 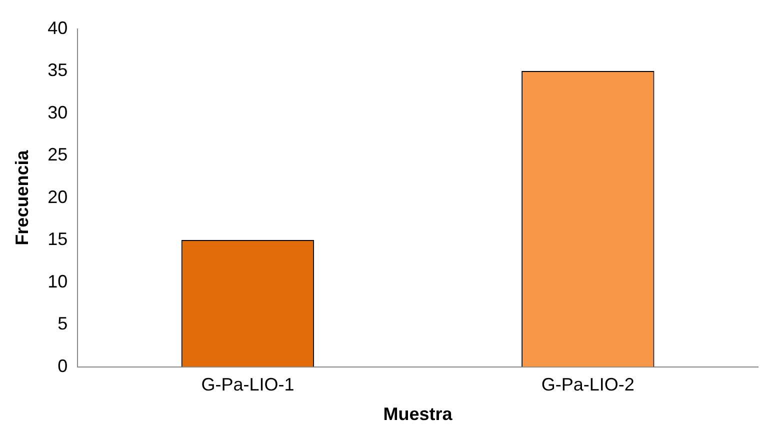 What do you see at coordinates (63, 366) in the screenshot?
I see `y-tick-label: 0` at bounding box center [63, 366].